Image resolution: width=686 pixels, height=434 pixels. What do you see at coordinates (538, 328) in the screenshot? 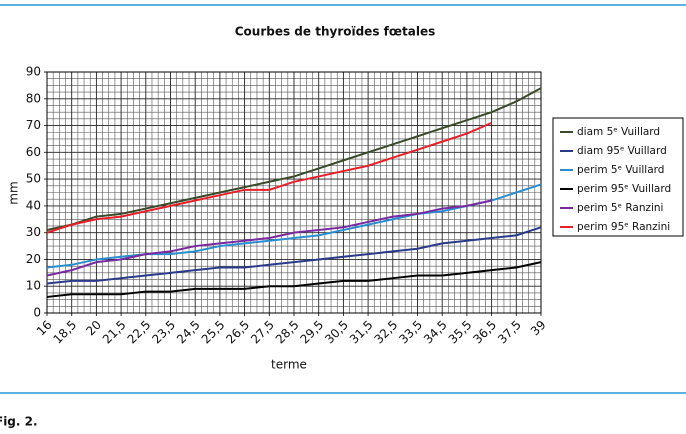
I see `x-tick-label: 39` at bounding box center [538, 328].